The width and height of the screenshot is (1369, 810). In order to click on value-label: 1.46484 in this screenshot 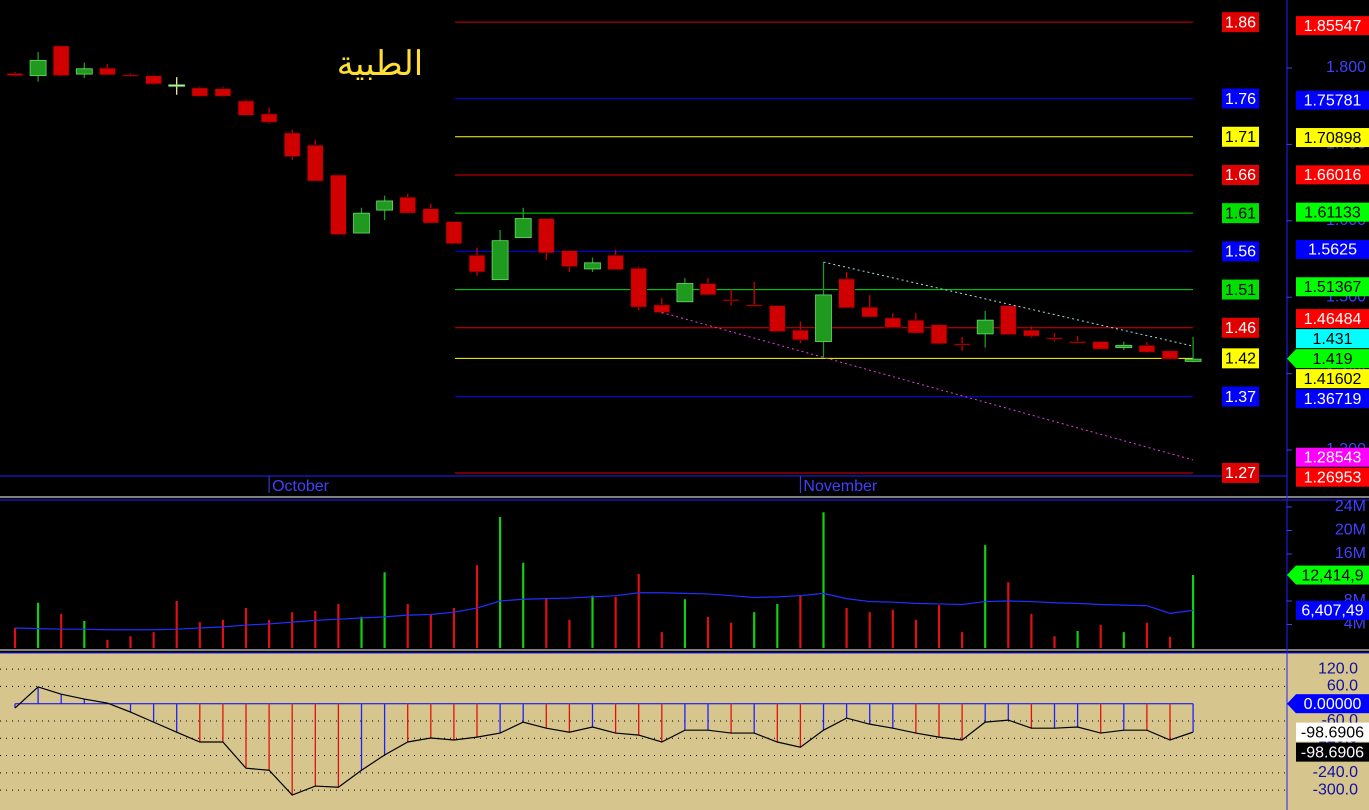, I will do `click(1333, 319)`.